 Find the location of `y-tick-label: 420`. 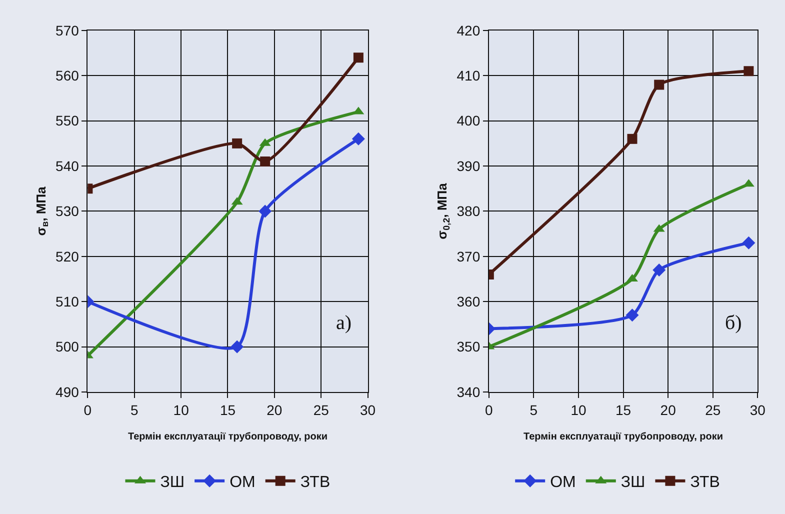

y-tick-label: 420 is located at coordinates (468, 30).